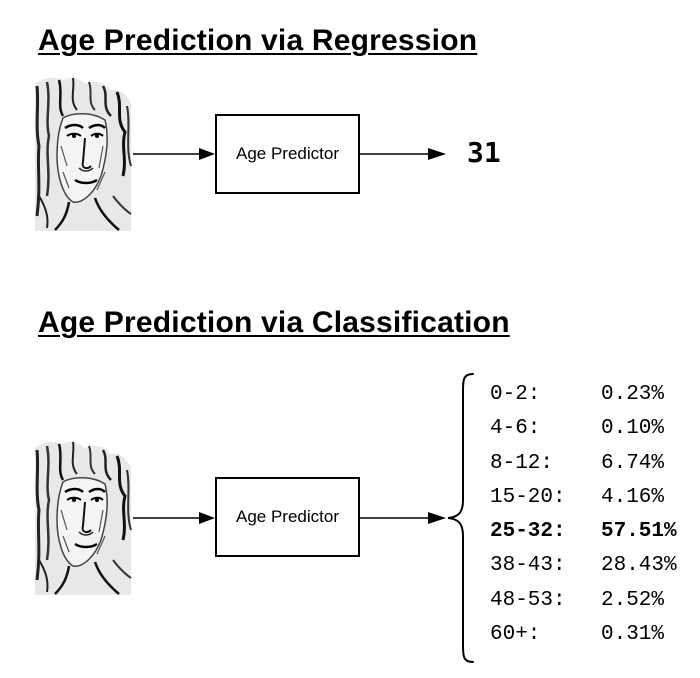  Describe the element at coordinates (633, 394) in the screenshot. I see `age-probability-value: 0.23%` at that location.